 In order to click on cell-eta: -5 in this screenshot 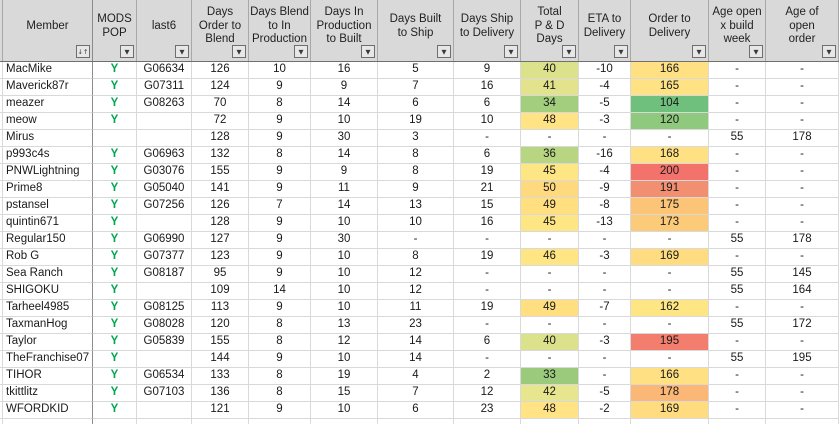, I will do `click(605, 104)`.